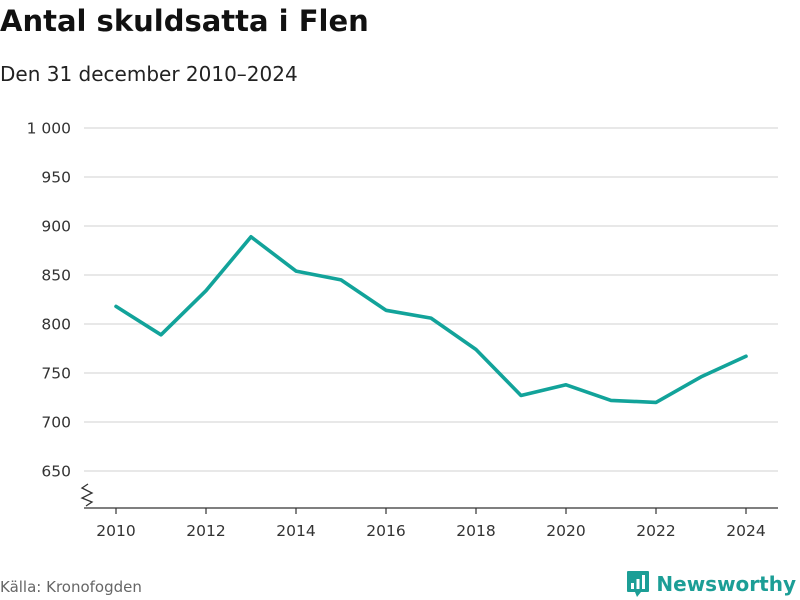  I want to click on x-axis-ticks: 2010 2012 2014 2016 2018 2020 2022 2024, so click(431, 524).